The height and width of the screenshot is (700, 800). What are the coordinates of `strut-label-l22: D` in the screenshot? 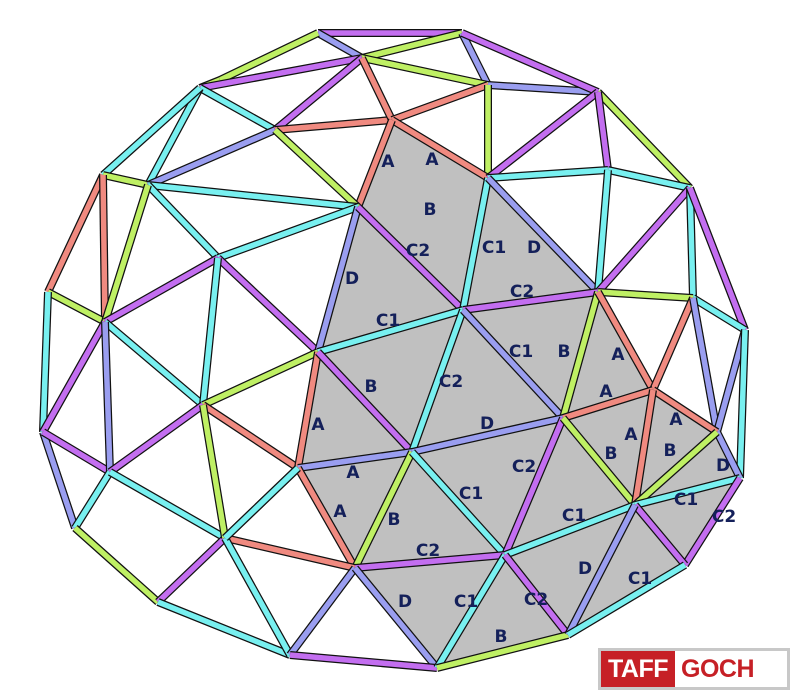 It's located at (723, 466).